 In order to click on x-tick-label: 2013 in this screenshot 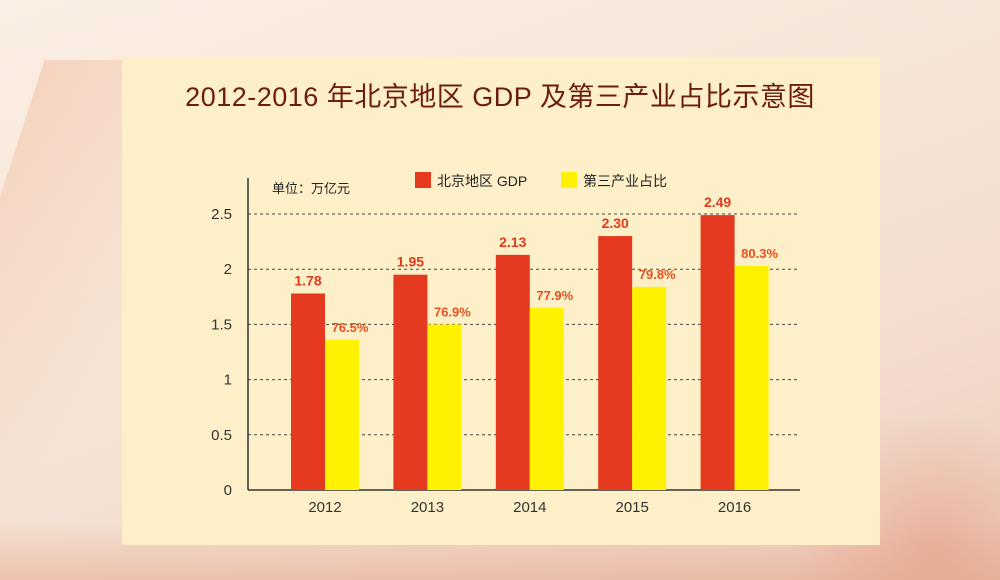, I will do `click(427, 507)`.